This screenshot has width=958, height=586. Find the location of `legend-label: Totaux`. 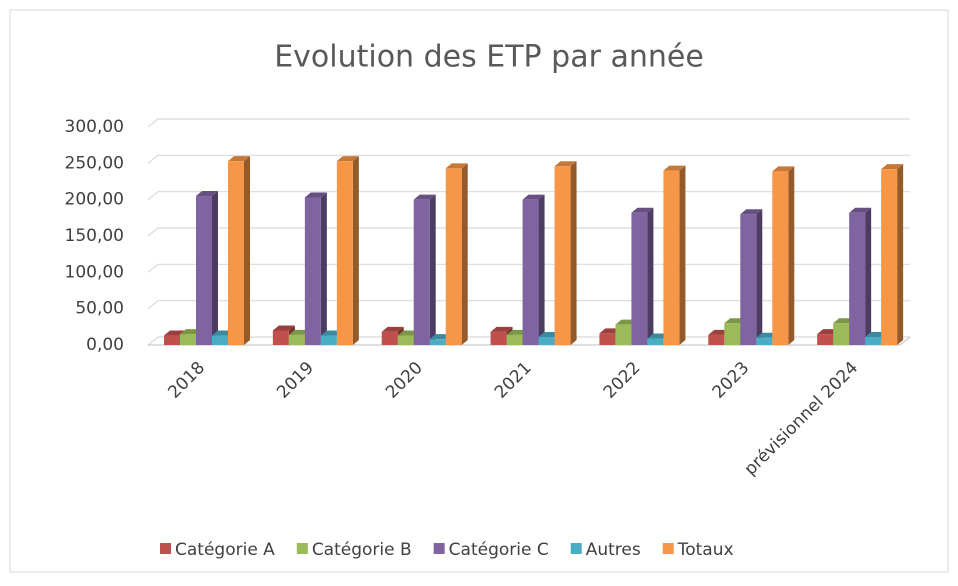

legend-label: Totaux is located at coordinates (705, 550).